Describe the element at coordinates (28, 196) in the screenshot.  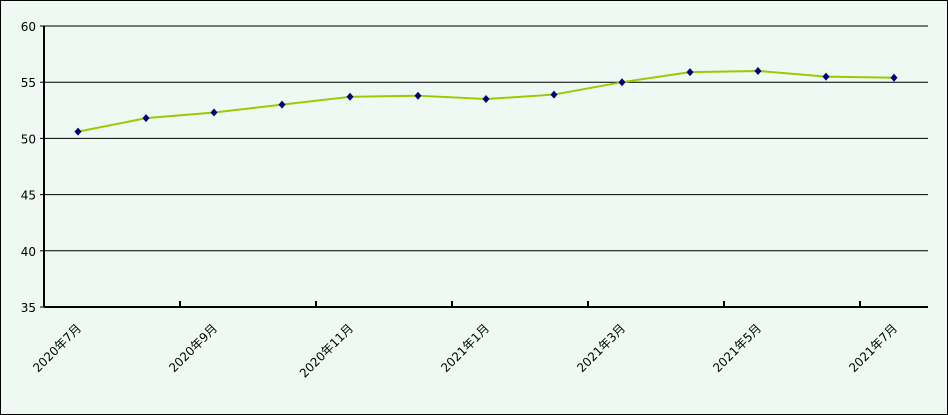
I see `y-tick-label: 45` at that location.